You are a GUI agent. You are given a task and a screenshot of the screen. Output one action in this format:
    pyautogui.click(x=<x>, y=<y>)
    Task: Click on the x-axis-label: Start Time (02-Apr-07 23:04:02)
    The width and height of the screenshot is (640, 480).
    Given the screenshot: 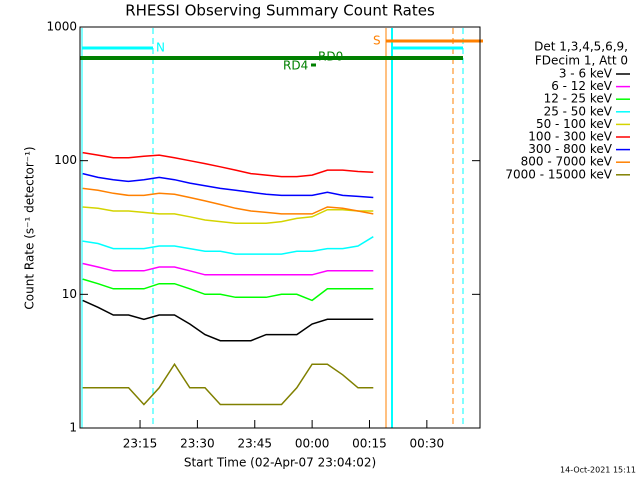 What is the action you would take?
    pyautogui.click(x=280, y=463)
    